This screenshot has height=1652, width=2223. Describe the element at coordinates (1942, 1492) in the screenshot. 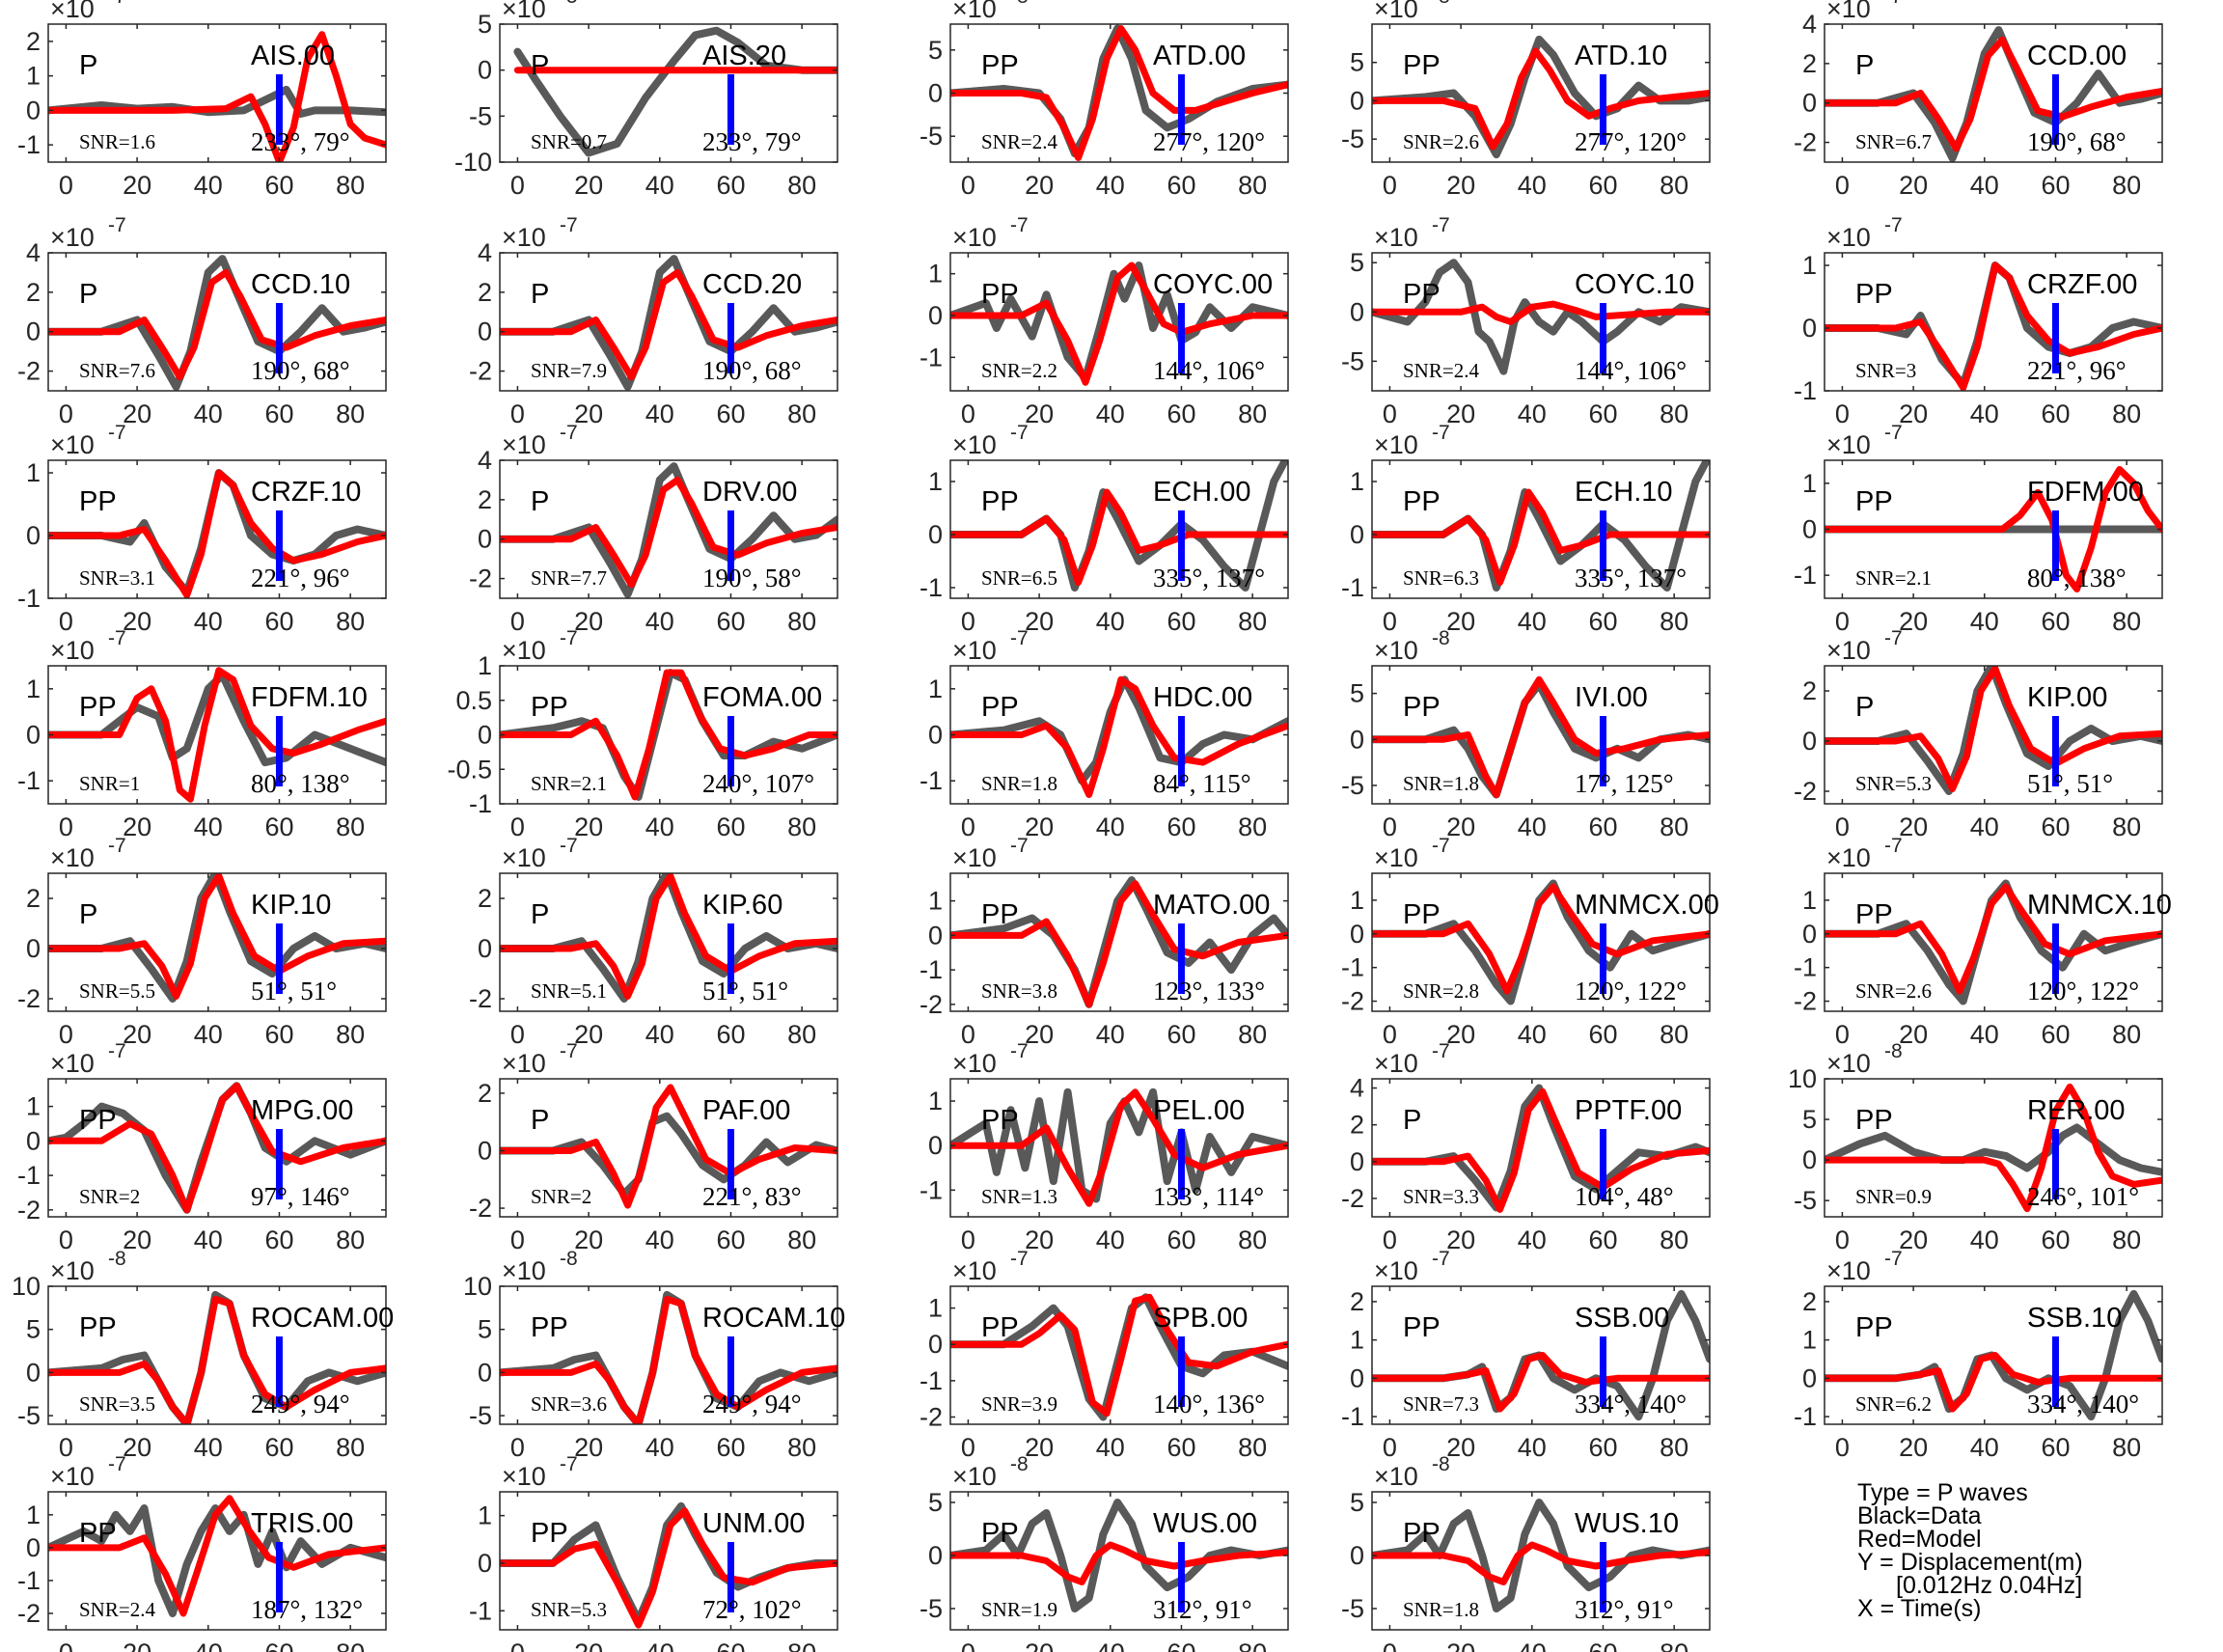

I see `legend-line-1: Type = P waves` at that location.